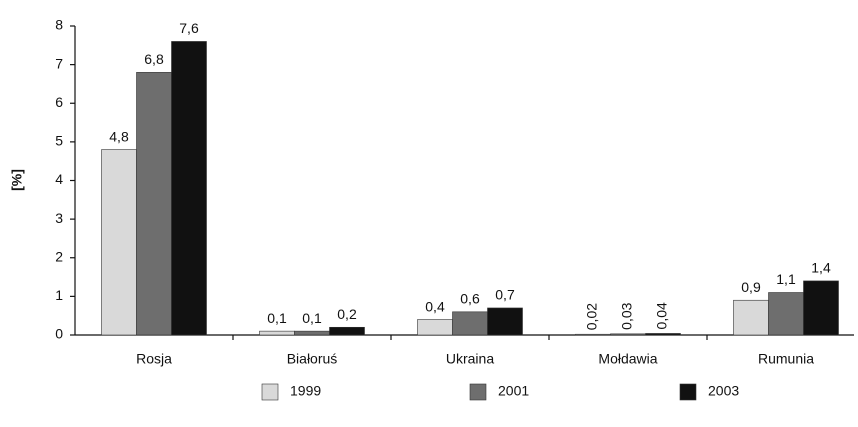 Image resolution: width=858 pixels, height=427 pixels. I want to click on value-label: 0,02, so click(592, 316).